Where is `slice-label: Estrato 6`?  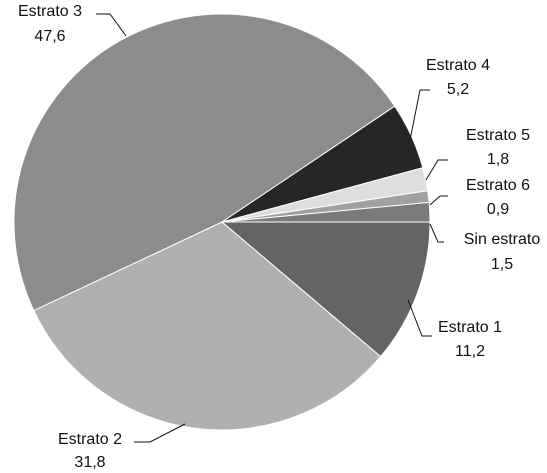
slice-label: Estrato 6 is located at coordinates (498, 185).